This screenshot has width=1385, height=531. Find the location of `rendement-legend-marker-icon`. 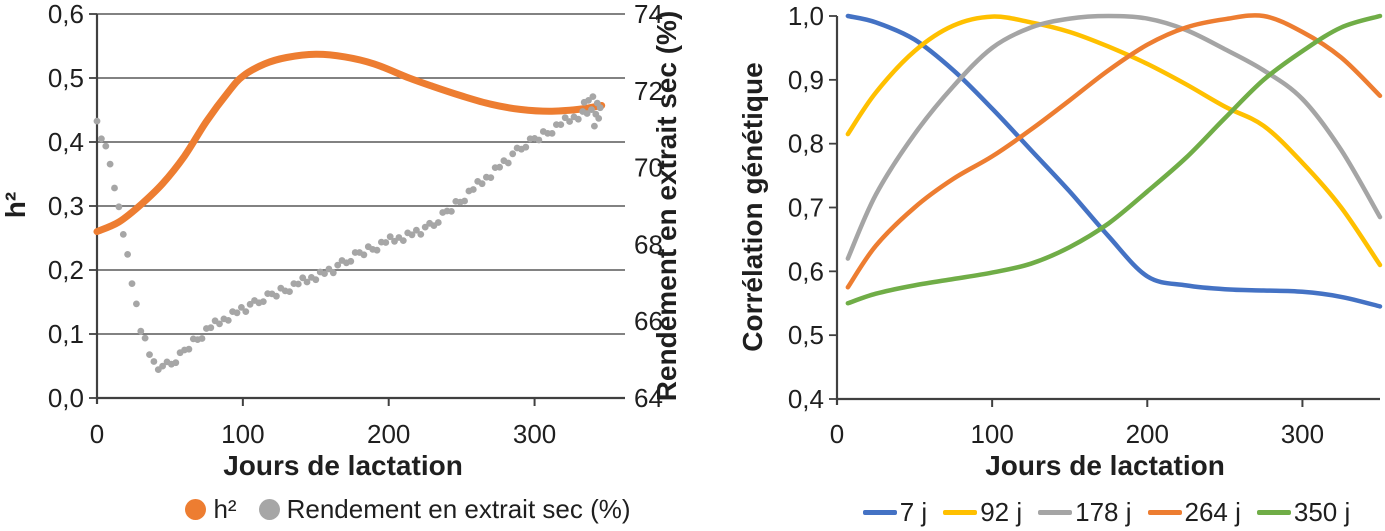

rendement-legend-marker-icon is located at coordinates (269, 509).